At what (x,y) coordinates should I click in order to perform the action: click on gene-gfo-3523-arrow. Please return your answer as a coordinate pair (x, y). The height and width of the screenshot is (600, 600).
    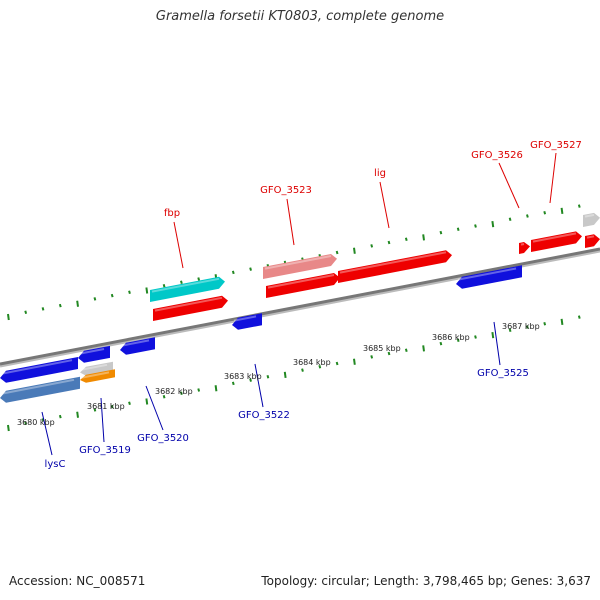
    Looking at the image, I should click on (303, 285).